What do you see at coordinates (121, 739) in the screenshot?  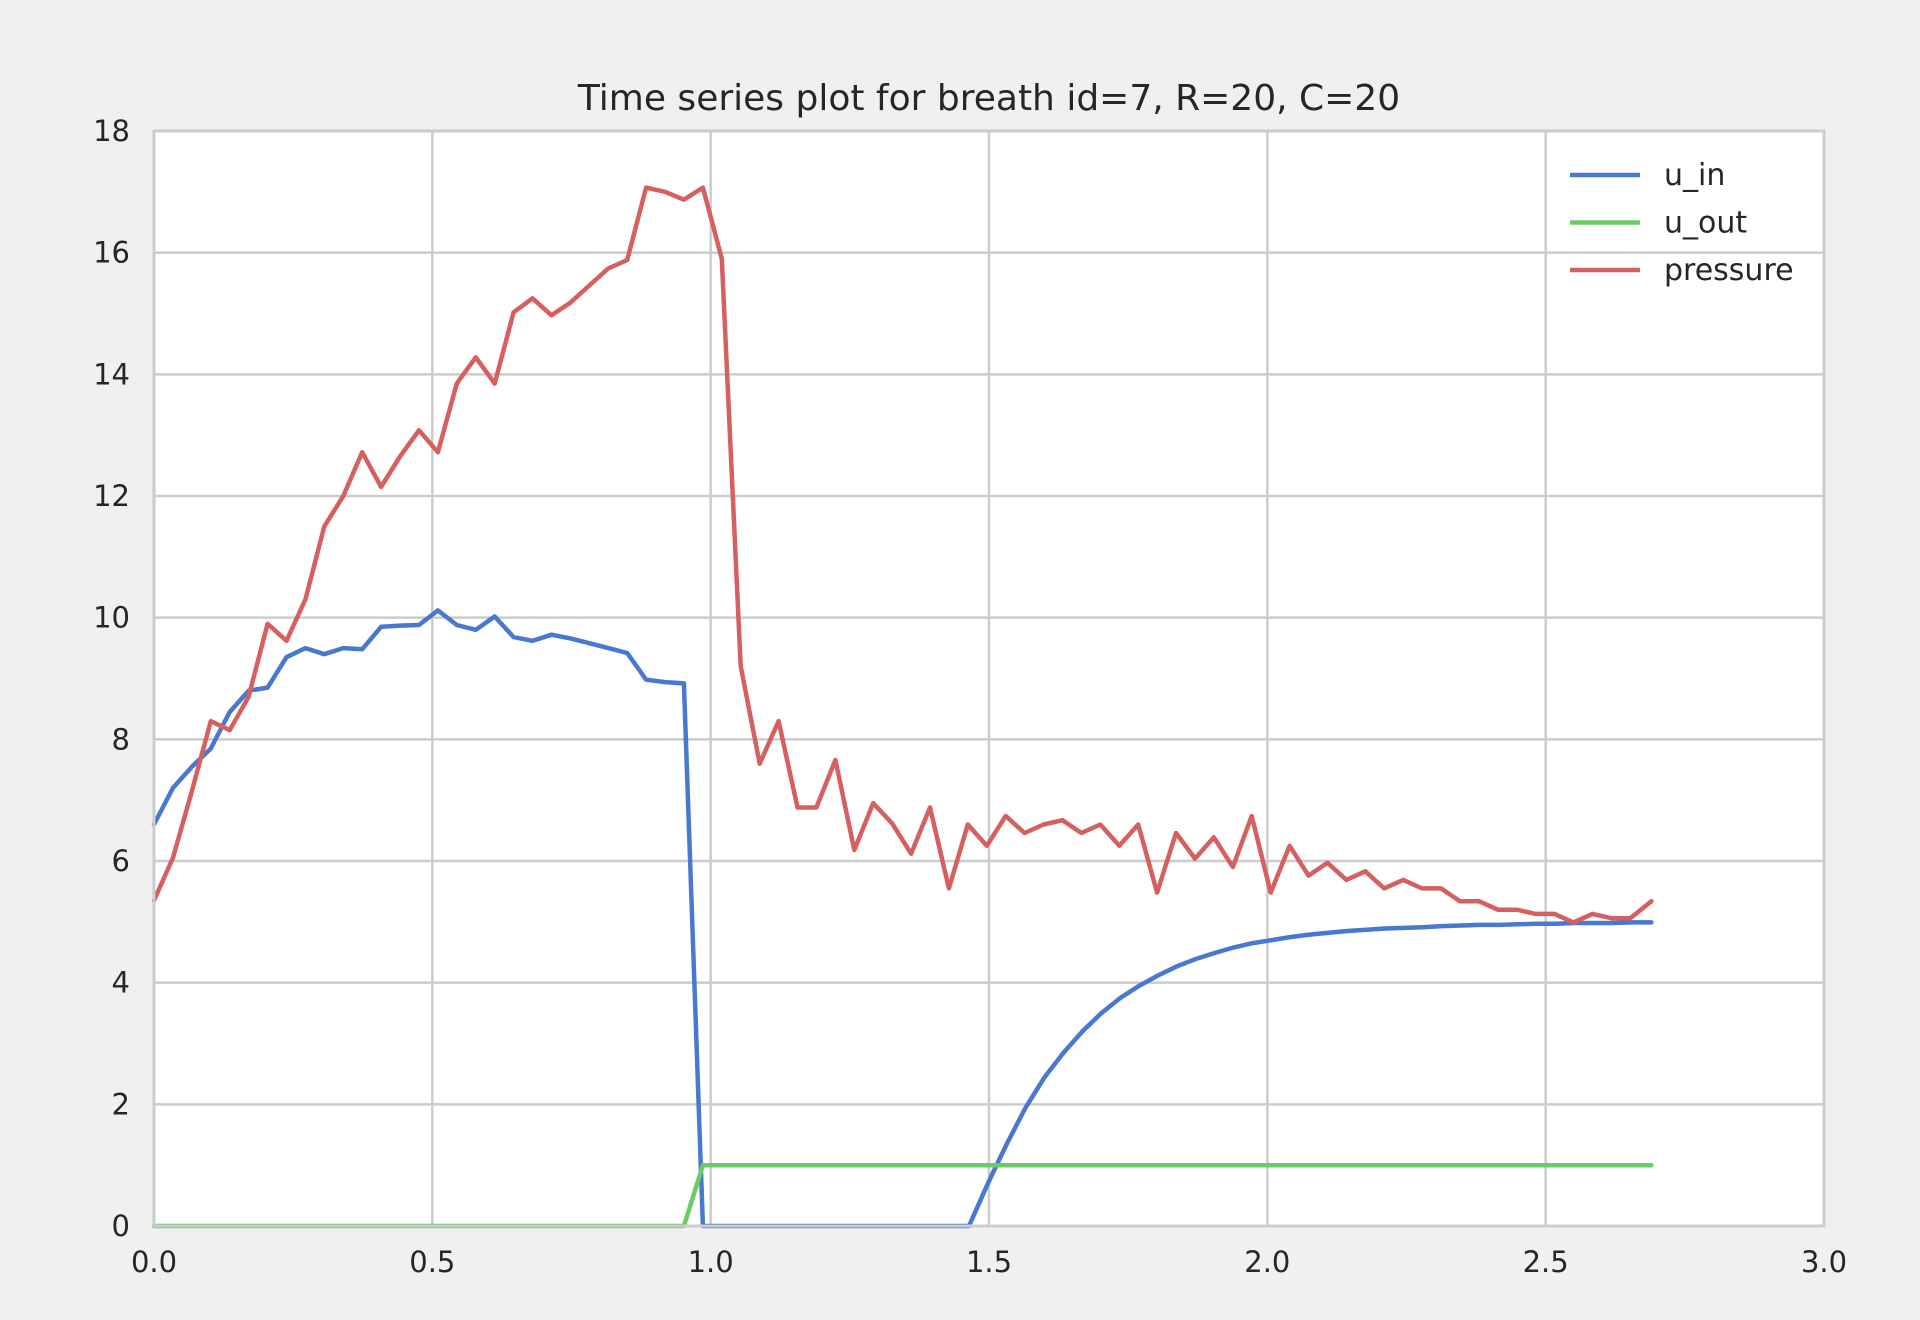 I see `y-tick-label: 8` at bounding box center [121, 739].